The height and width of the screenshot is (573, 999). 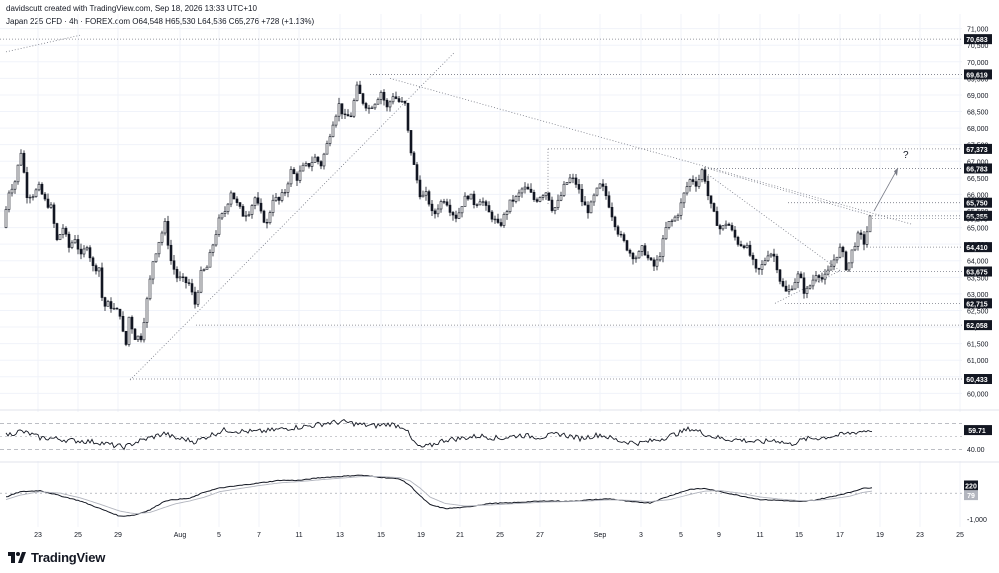 I want to click on time-tick-label: 5, so click(x=681, y=535).